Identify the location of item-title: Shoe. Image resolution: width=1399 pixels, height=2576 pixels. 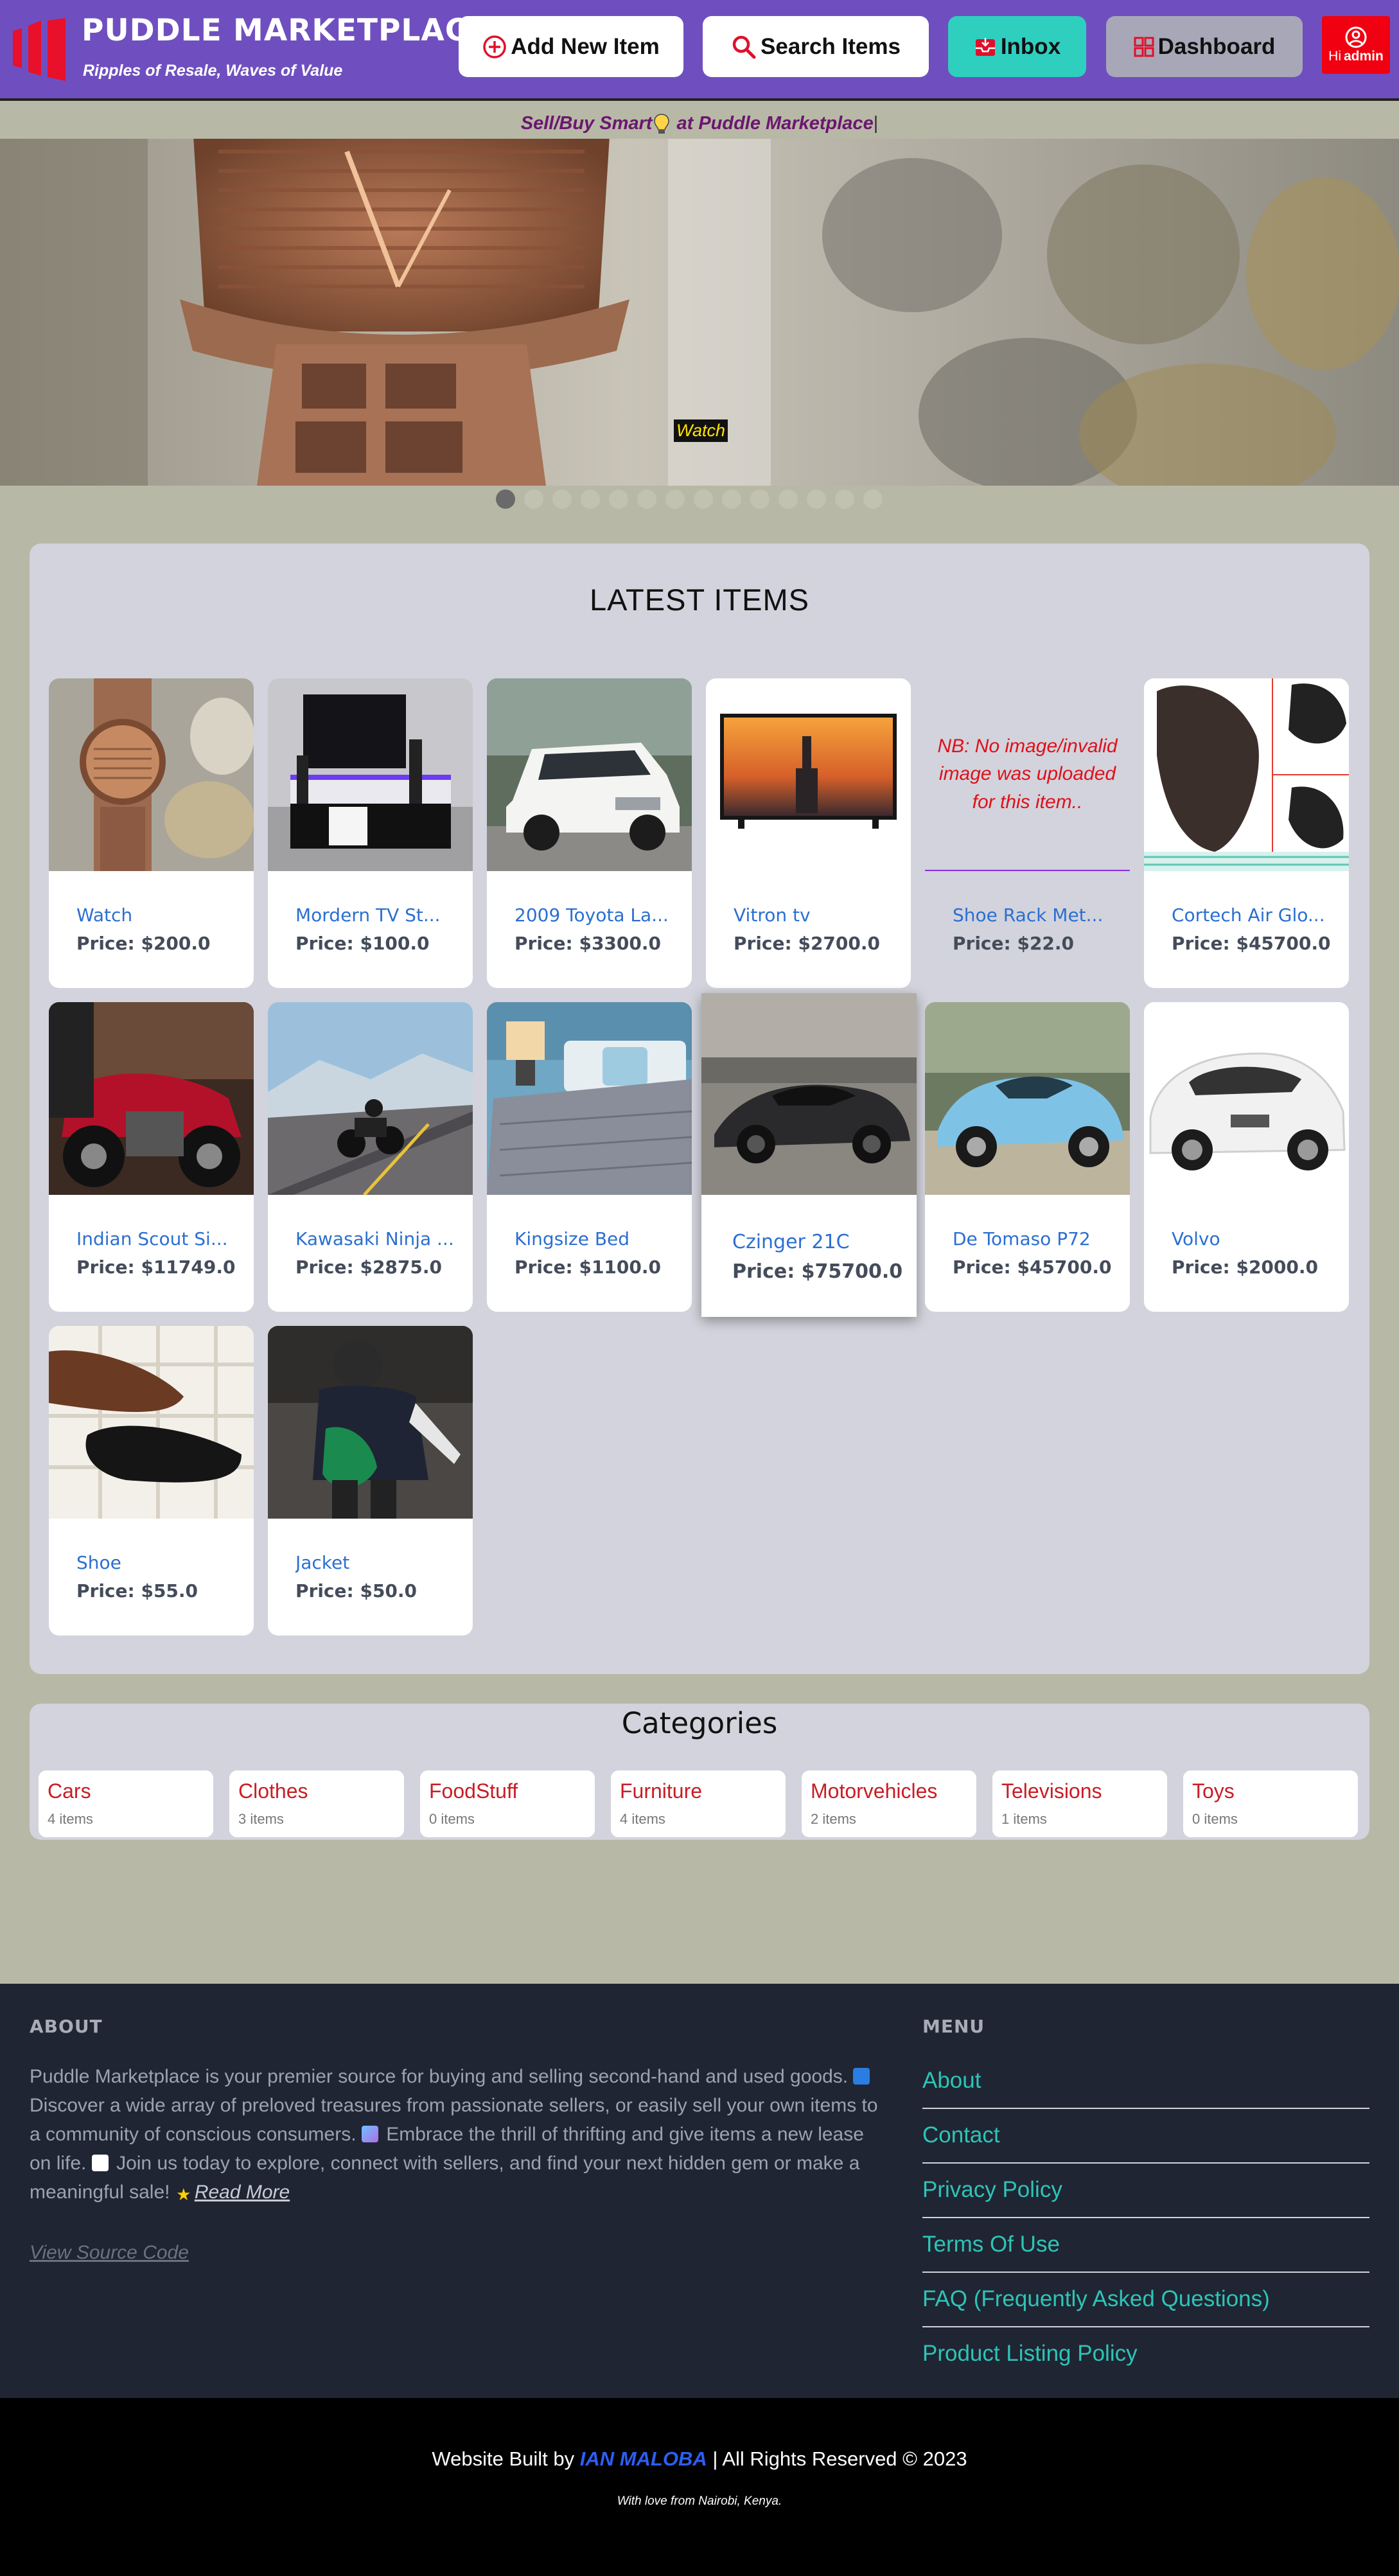
(98, 1562).